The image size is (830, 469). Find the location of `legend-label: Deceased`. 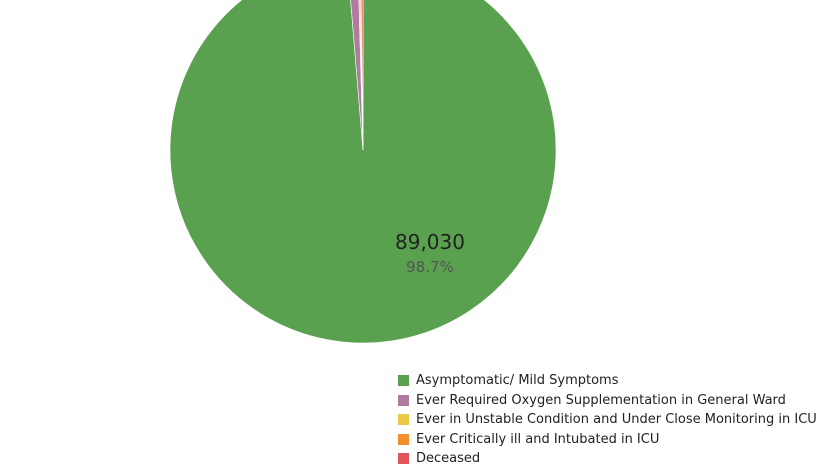

legend-label: Deceased is located at coordinates (448, 459).